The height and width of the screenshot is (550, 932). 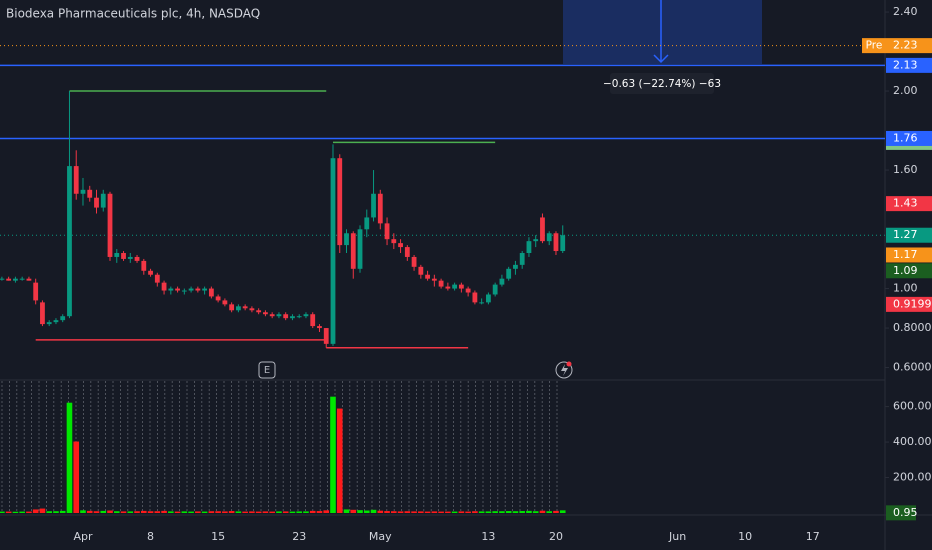 What do you see at coordinates (912, 477) in the screenshot?
I see `volume-tick-label: 200.00` at bounding box center [912, 477].